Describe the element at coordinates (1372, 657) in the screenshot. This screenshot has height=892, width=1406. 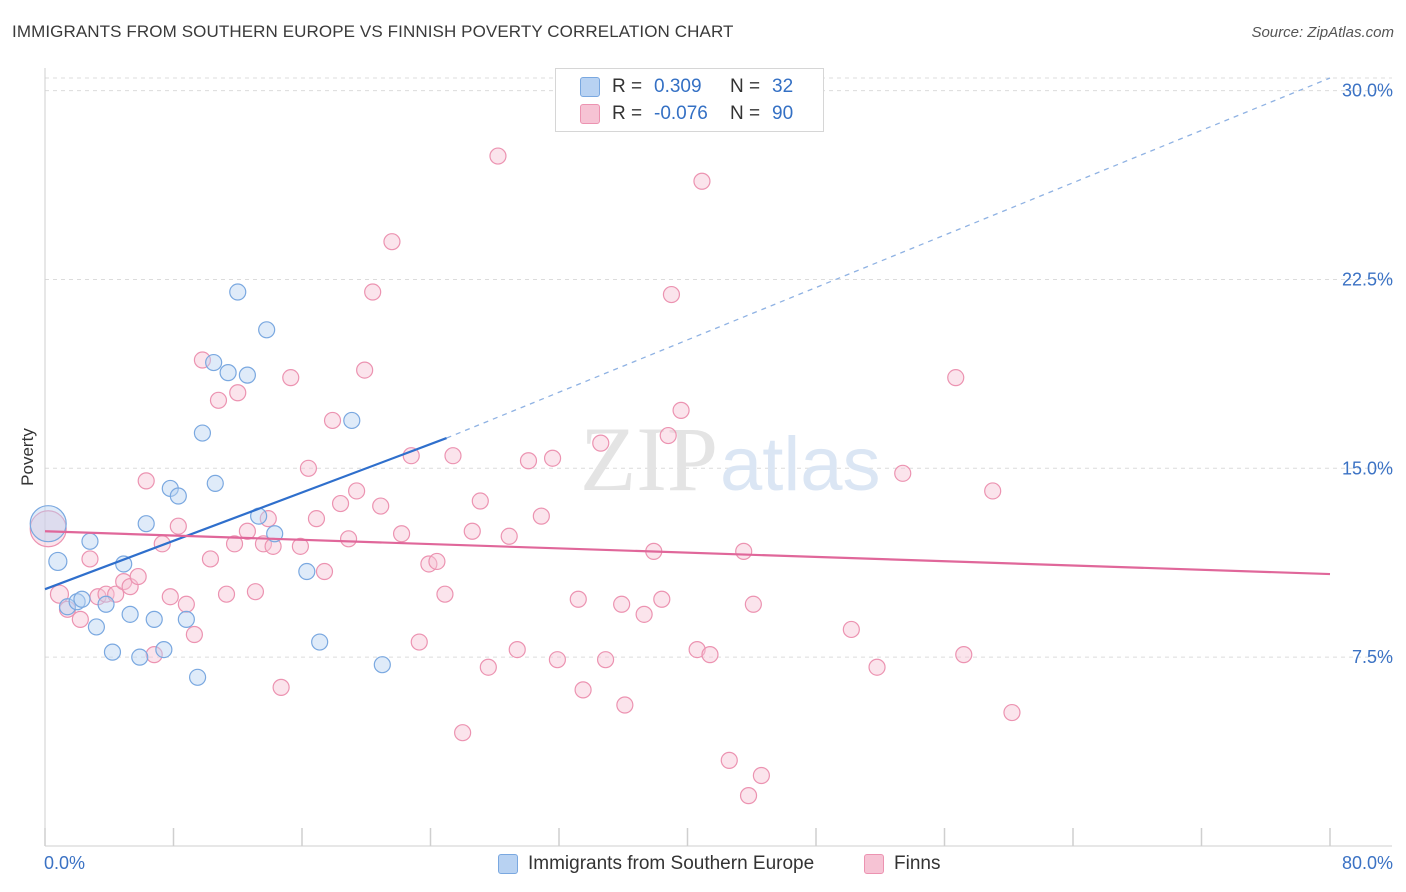
I see `y-tick-label: 7.5%` at that location.